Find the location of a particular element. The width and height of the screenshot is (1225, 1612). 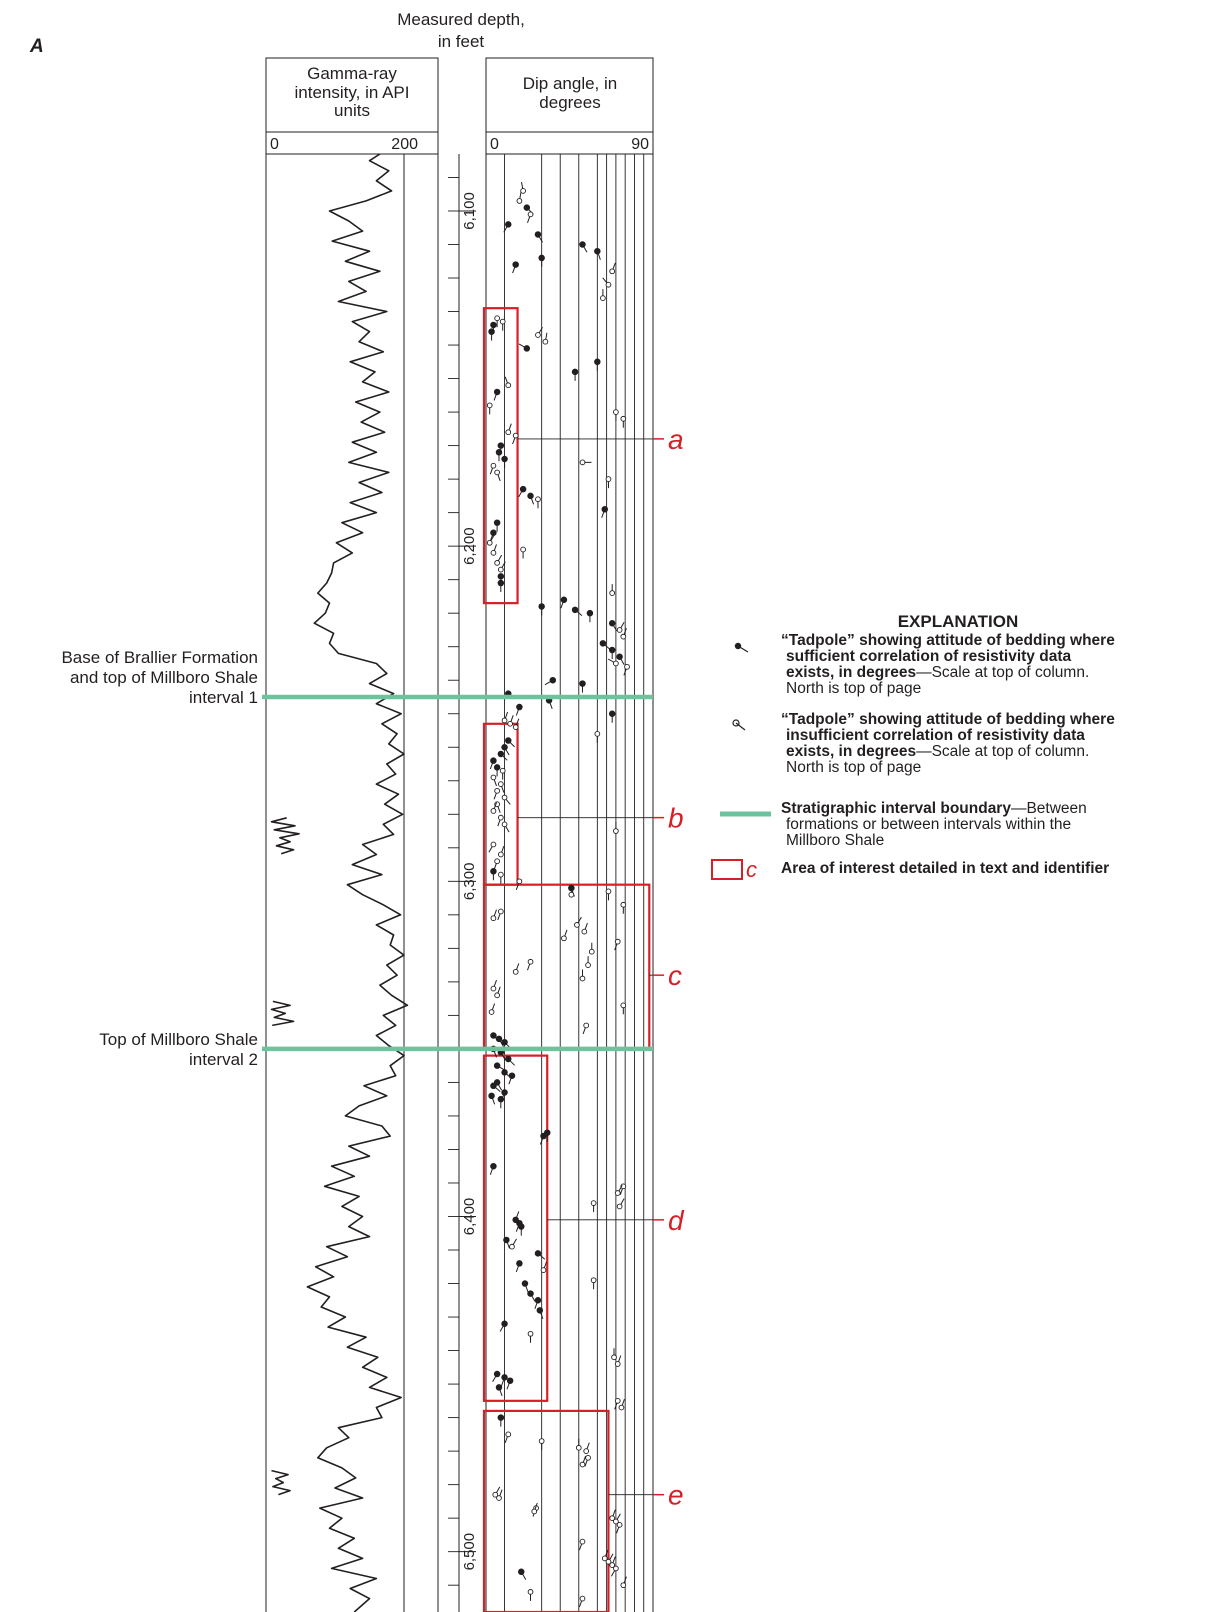

depth-axis-label-line2: in feet is located at coordinates (461, 41).